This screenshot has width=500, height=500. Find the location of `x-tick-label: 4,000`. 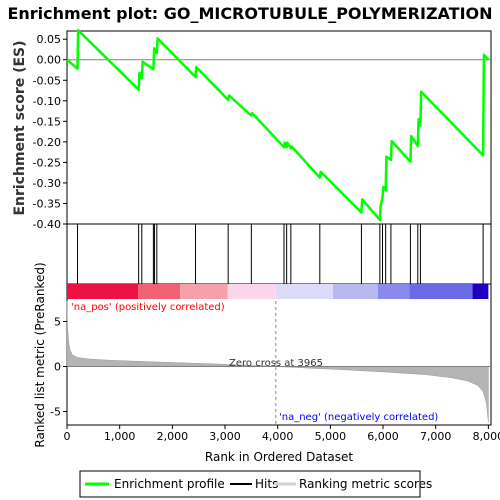

x-tick-label: 4,000 is located at coordinates (278, 436).